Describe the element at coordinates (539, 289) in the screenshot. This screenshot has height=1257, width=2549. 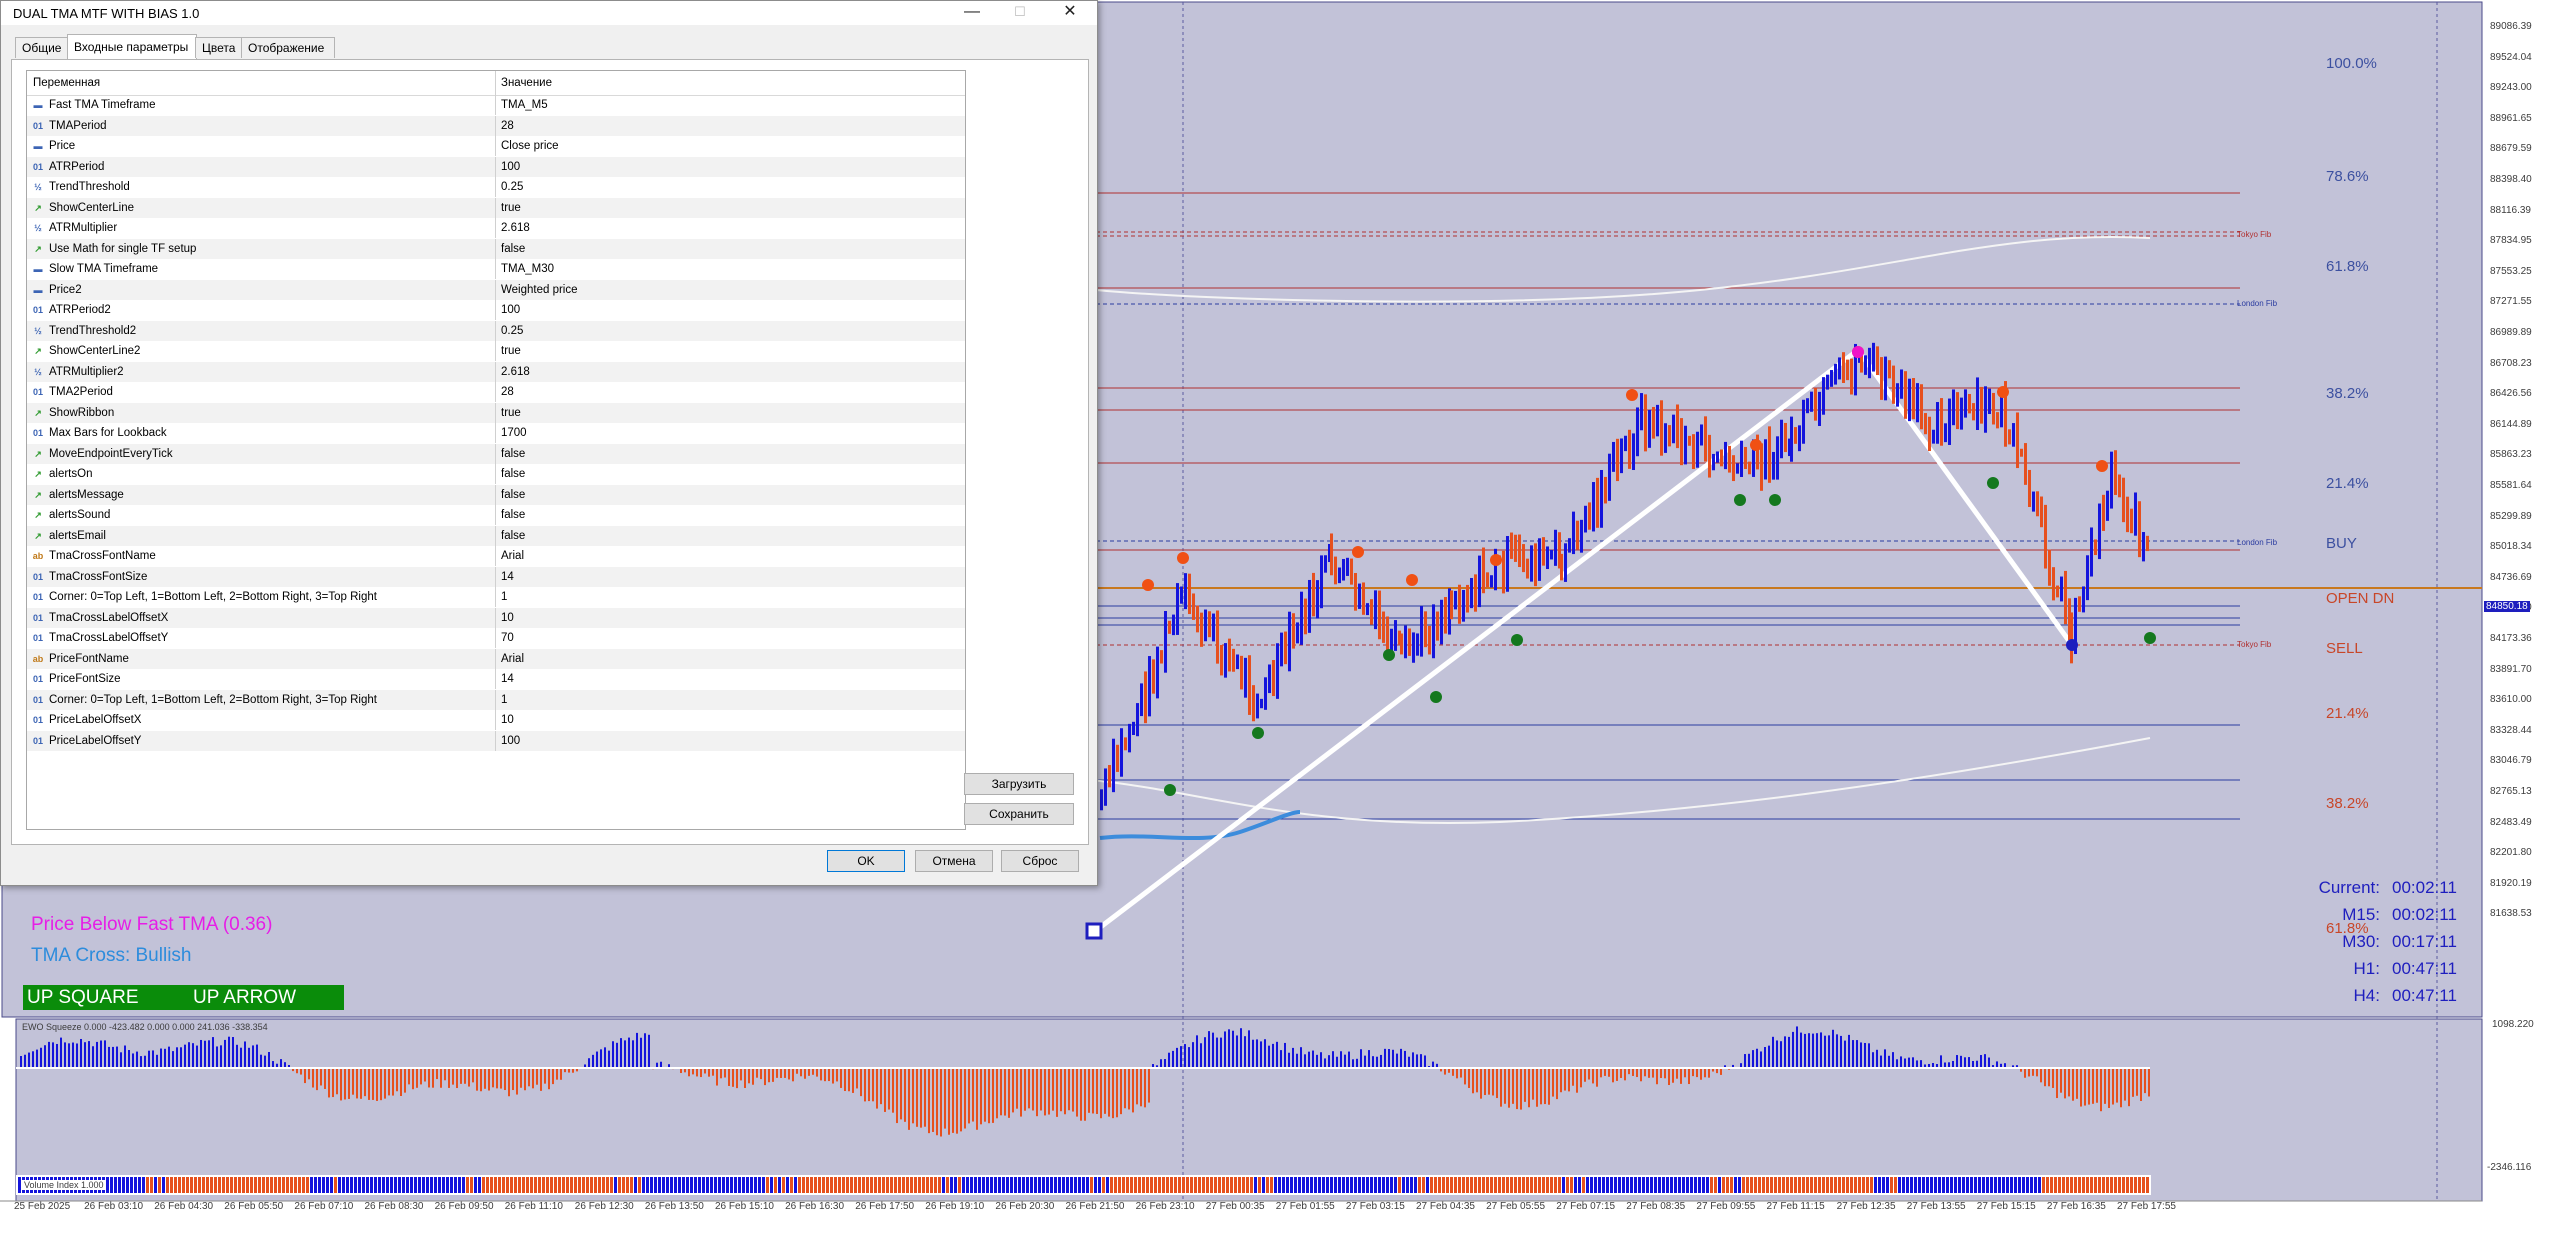
I see `param-value: Weighted price` at that location.